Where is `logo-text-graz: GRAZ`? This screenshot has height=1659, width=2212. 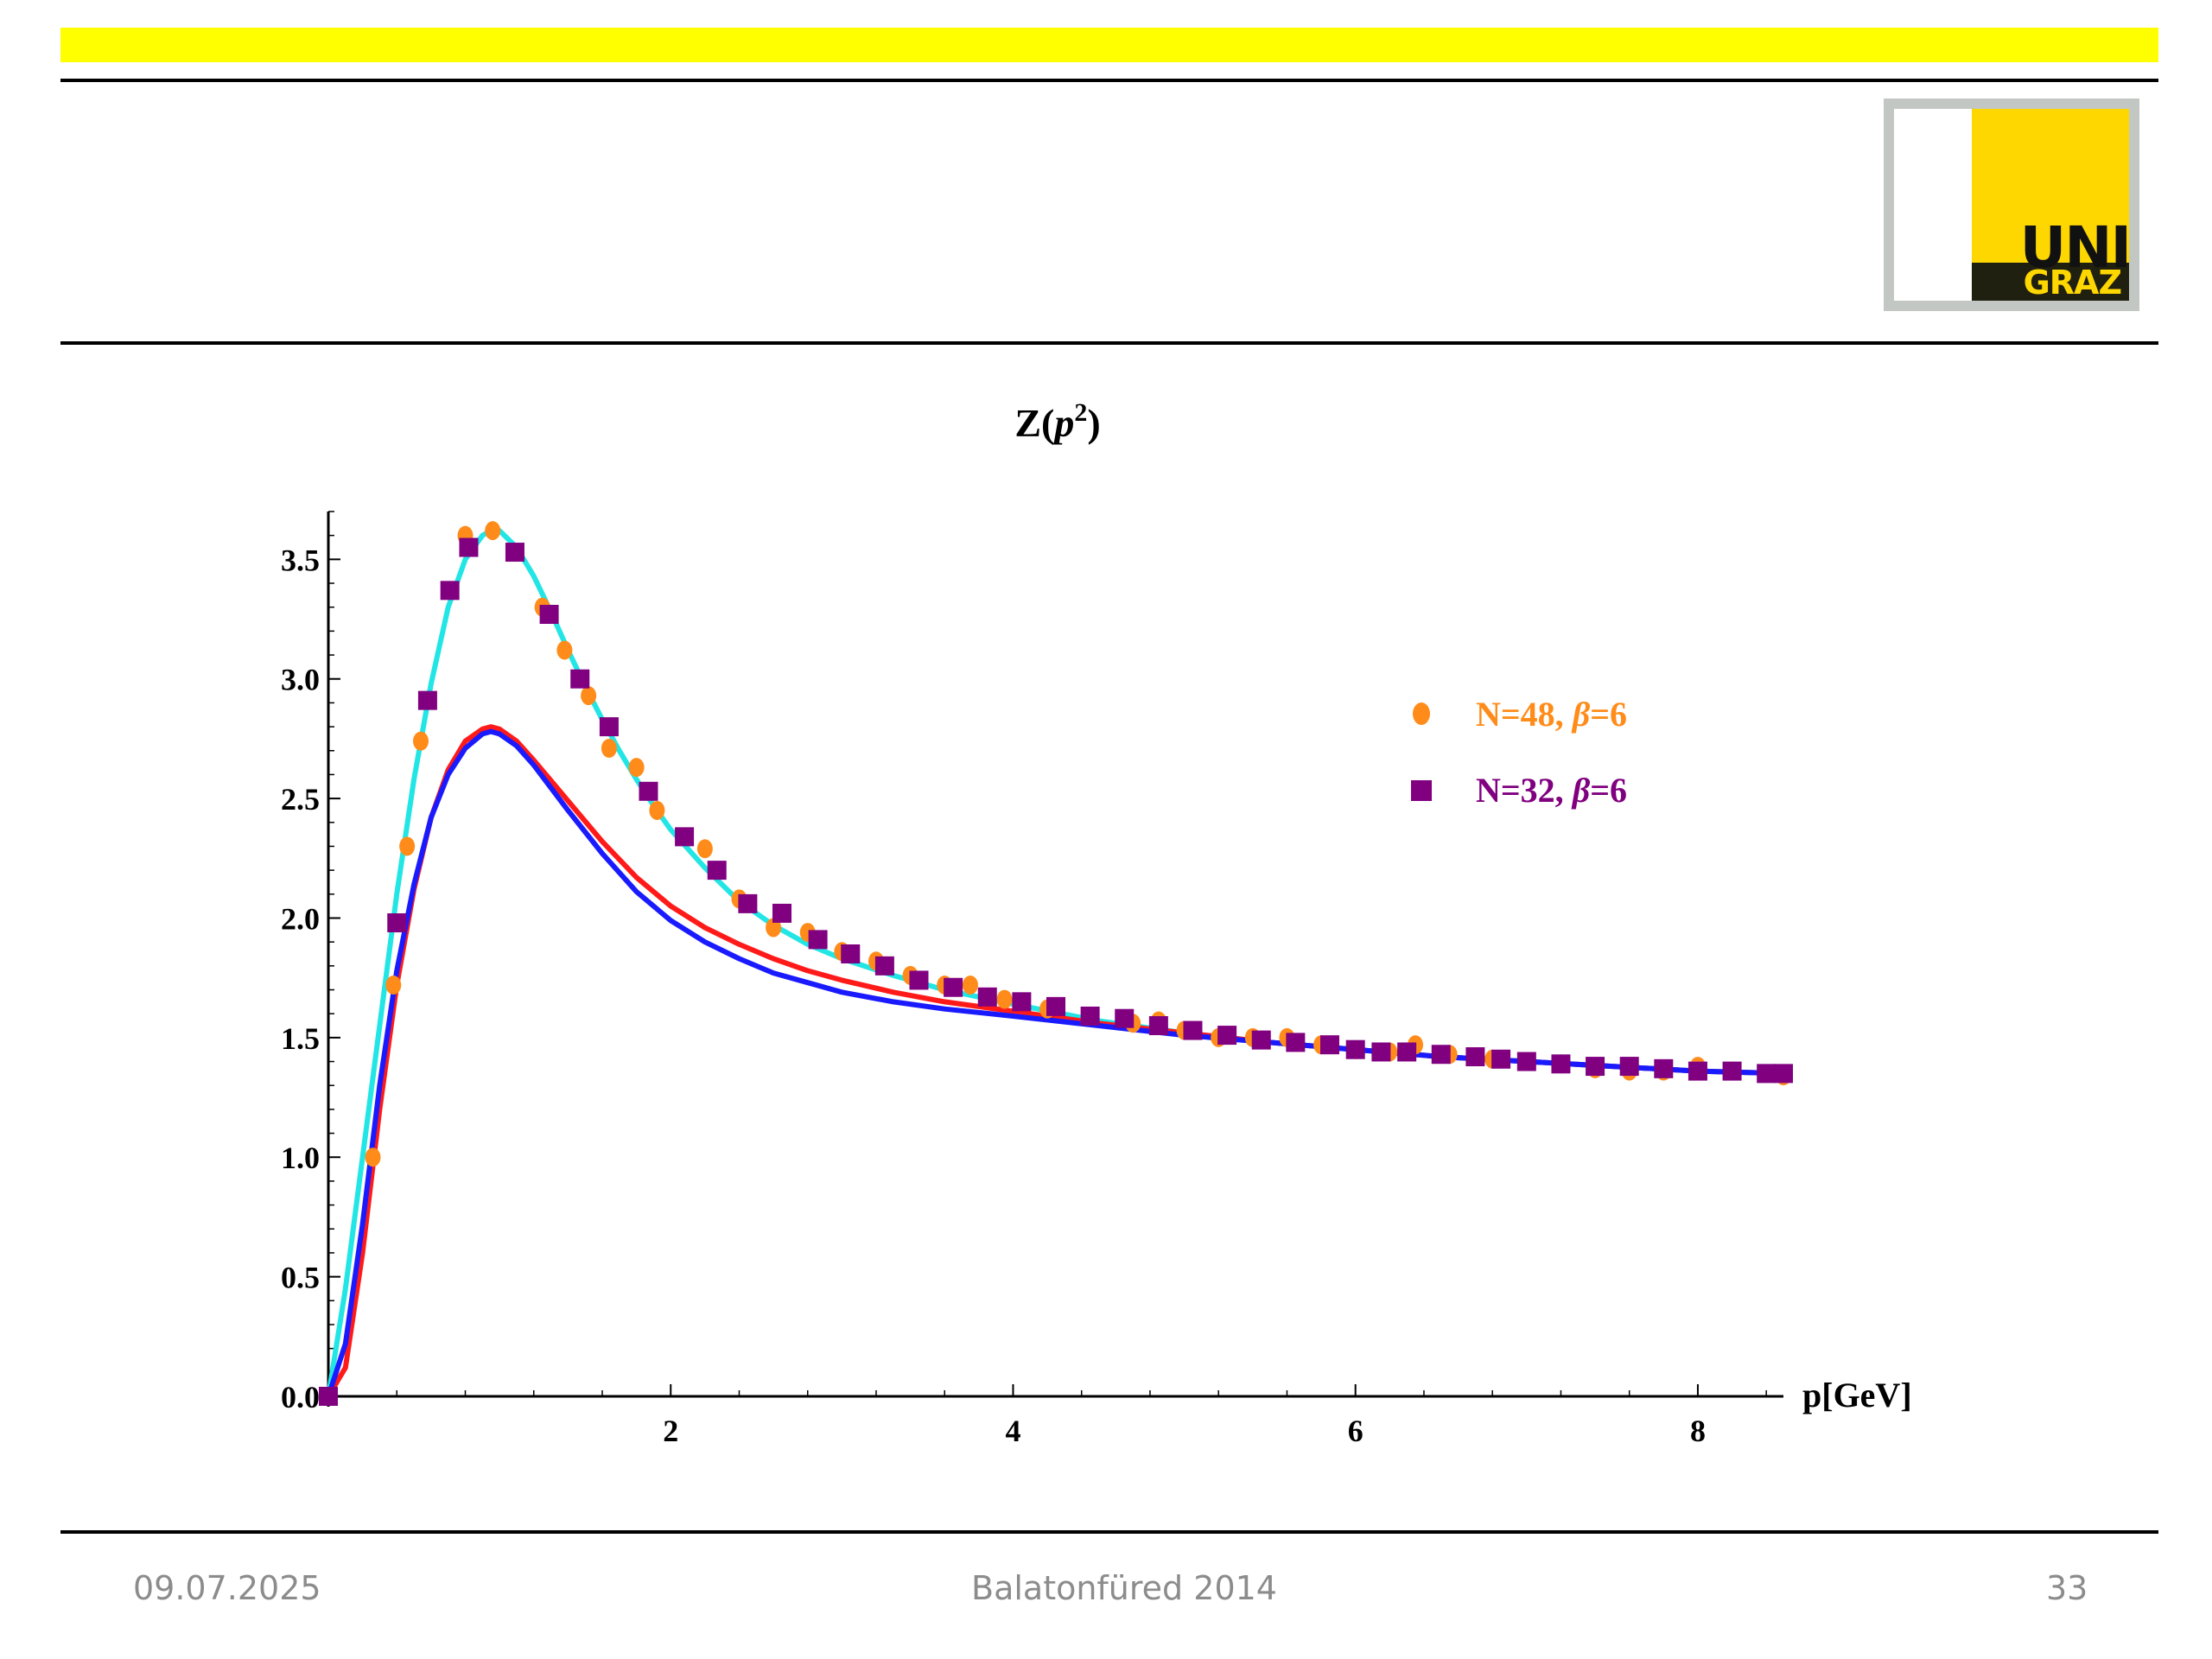
logo-text-graz: GRAZ is located at coordinates (2072, 283).